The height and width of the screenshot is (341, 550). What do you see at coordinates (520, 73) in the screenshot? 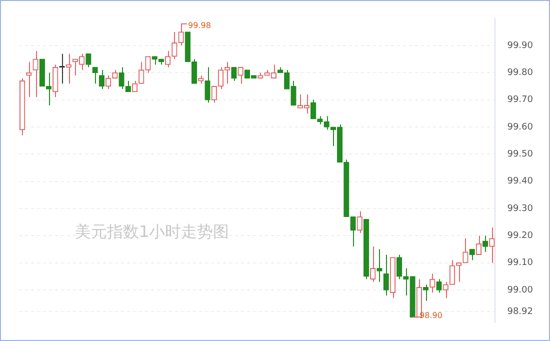
I see `y-tick-label: 99.80` at bounding box center [520, 73].